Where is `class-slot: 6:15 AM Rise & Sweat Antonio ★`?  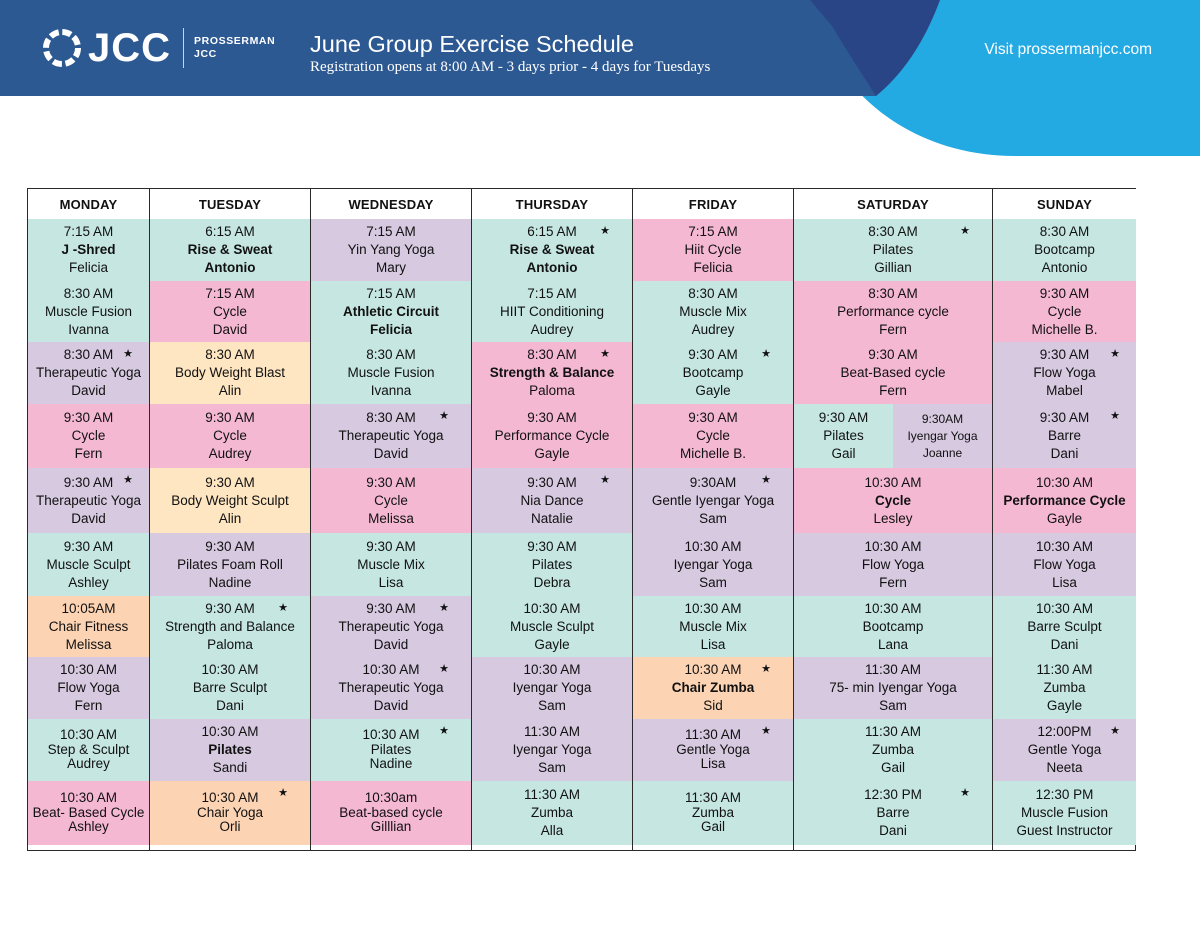 class-slot: 6:15 AM Rise & Sweat Antonio ★ is located at coordinates (552, 250).